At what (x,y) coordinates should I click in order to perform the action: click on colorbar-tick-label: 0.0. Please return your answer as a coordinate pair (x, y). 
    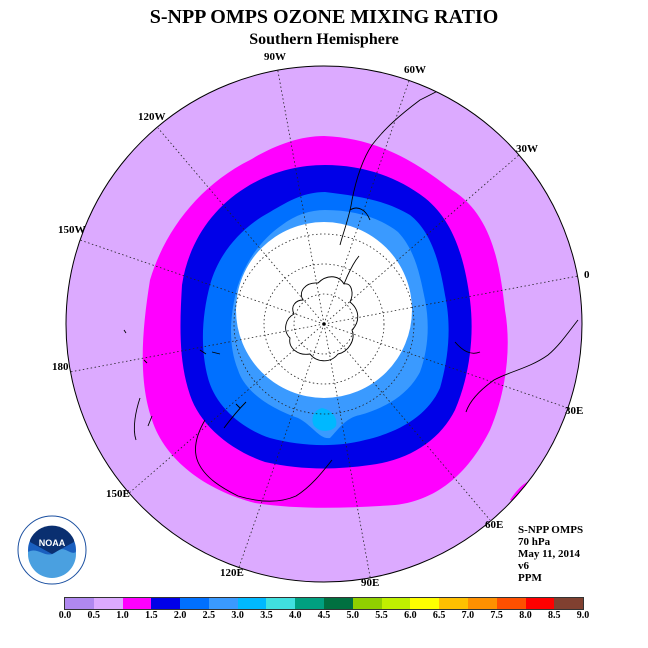
    Looking at the image, I should click on (65, 615).